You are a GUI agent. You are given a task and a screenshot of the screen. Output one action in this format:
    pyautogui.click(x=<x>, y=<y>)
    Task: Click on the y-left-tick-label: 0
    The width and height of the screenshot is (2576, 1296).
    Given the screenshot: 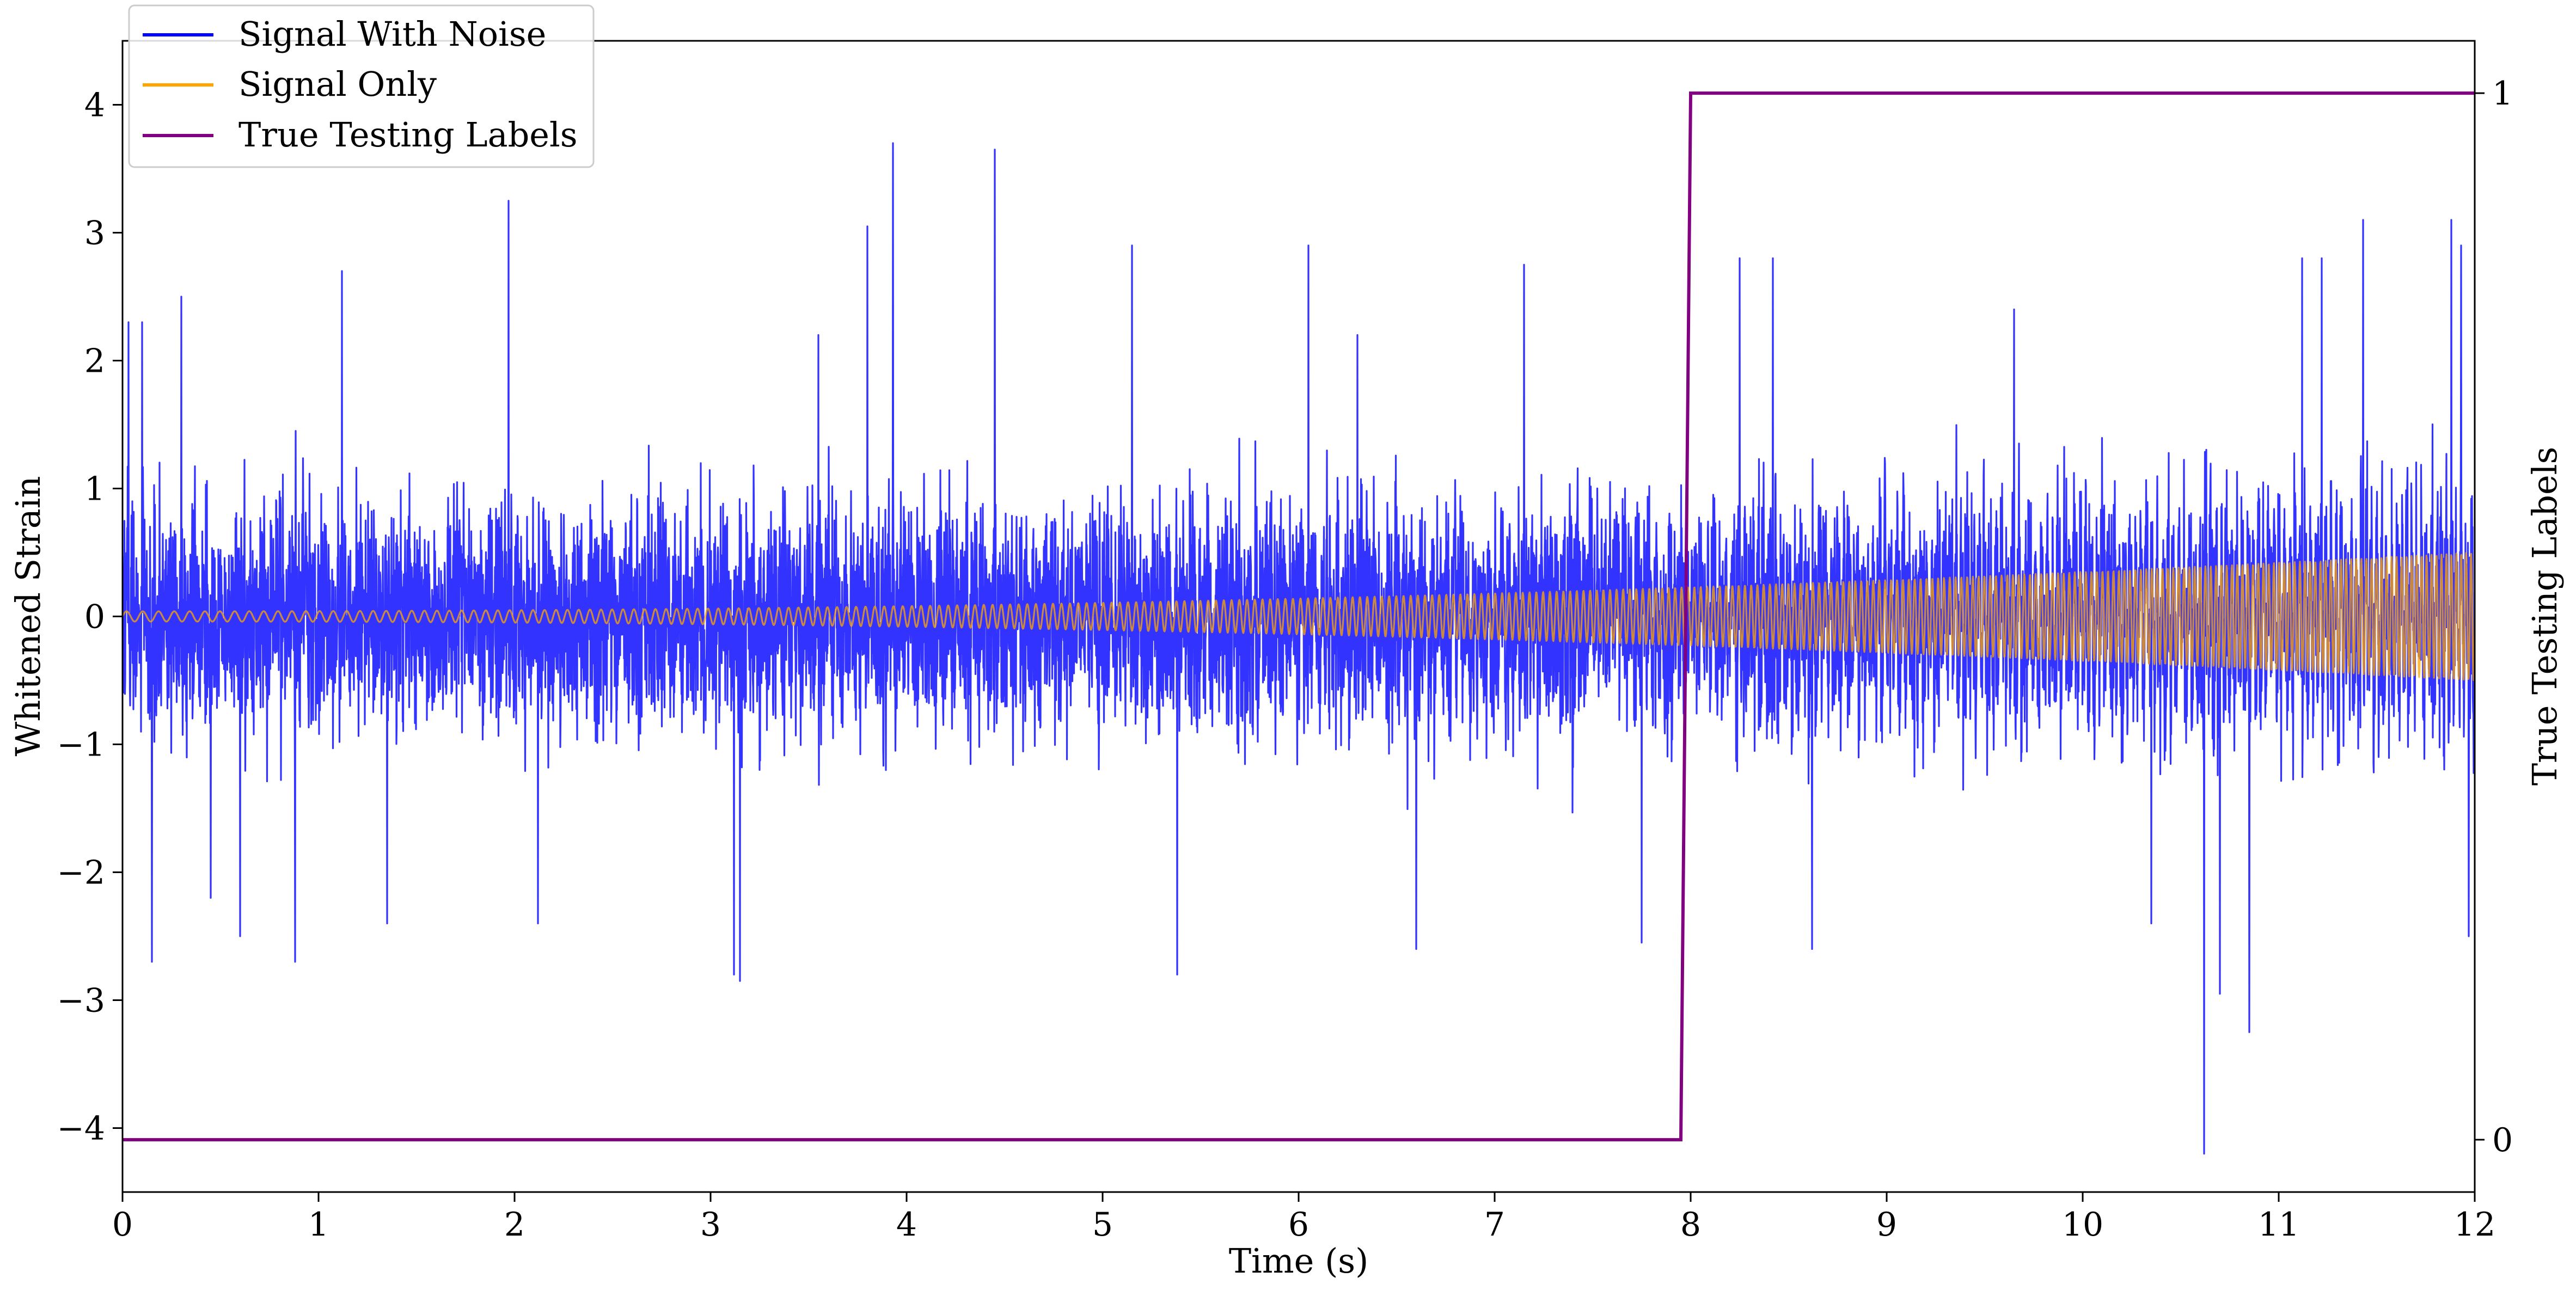 What is the action you would take?
    pyautogui.click(x=94, y=617)
    